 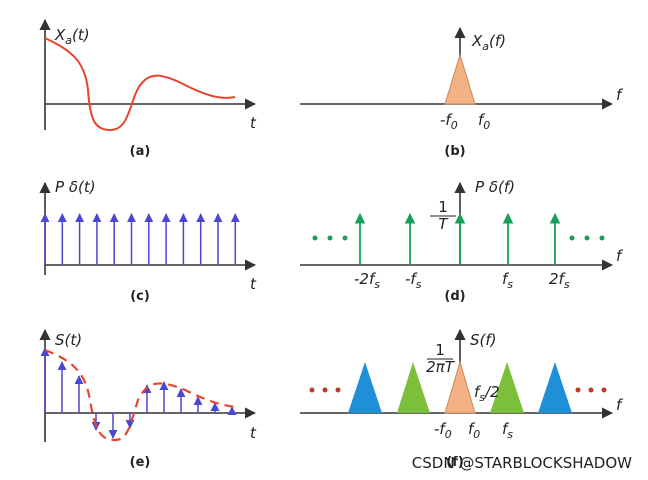 I want to click on spectra, so click(x=460, y=387).